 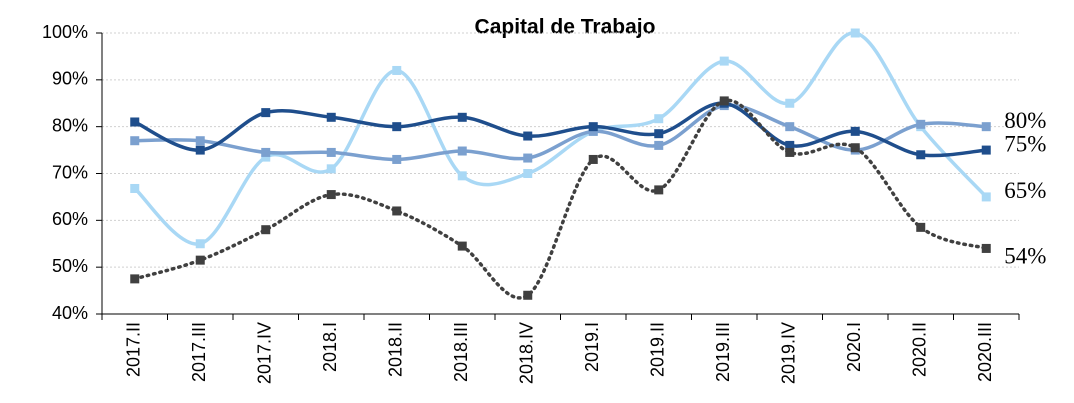 I want to click on chart-title: Capital de Trabajo, so click(x=565, y=27).